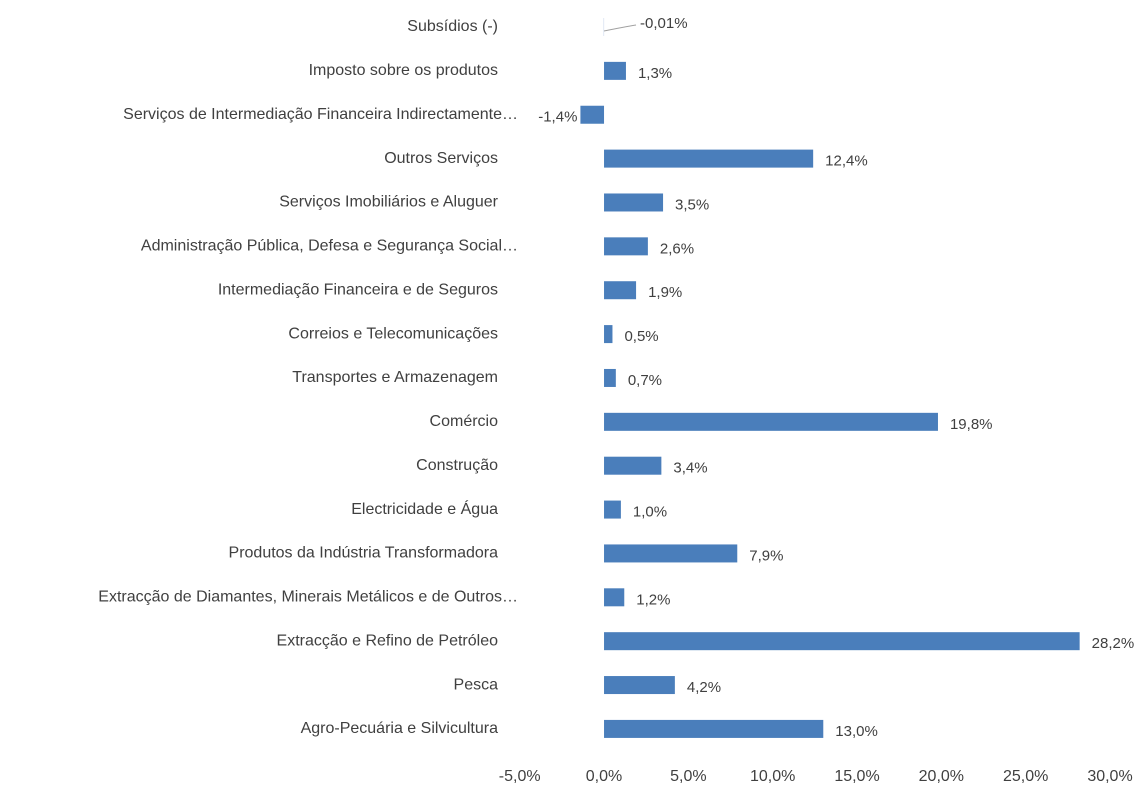 Image resolution: width=1137 pixels, height=787 pixels. What do you see at coordinates (1109, 776) in the screenshot?
I see `x-tick-label: 30,0%` at bounding box center [1109, 776].